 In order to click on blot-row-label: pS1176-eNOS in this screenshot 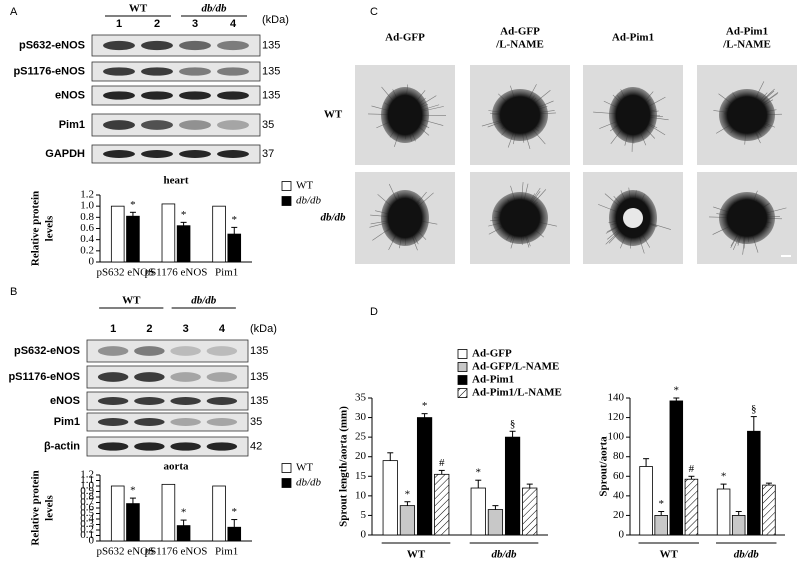, I will do `click(44, 377)`.